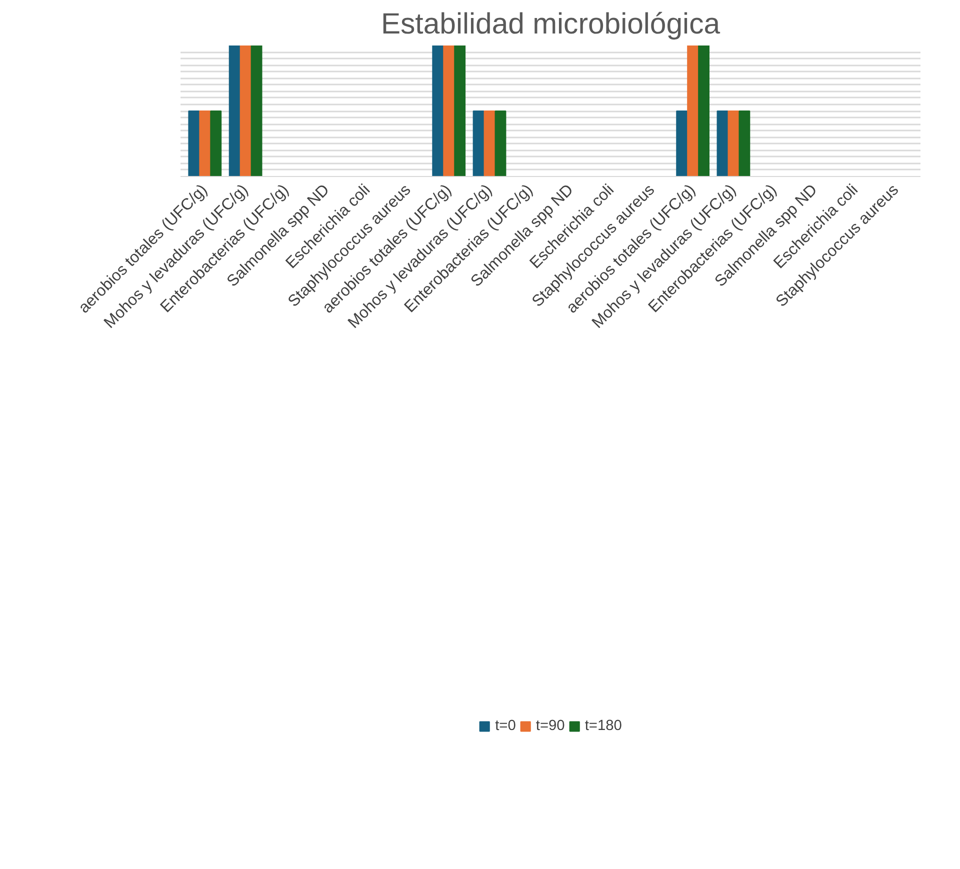 Image resolution: width=960 pixels, height=869 pixels. What do you see at coordinates (550, 726) in the screenshot?
I see `legend-label: t=90` at bounding box center [550, 726].